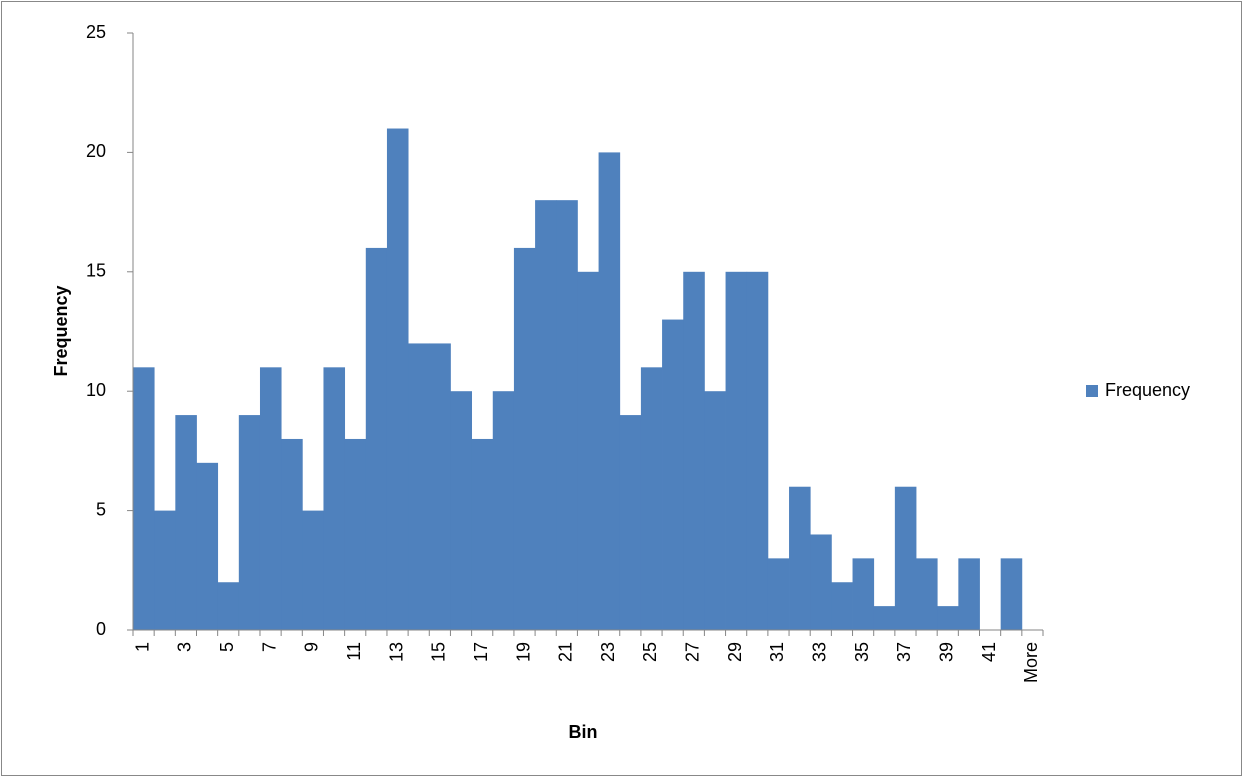 Image resolution: width=1244 pixels, height=778 pixels. I want to click on x-tick-label: 7, so click(269, 647).